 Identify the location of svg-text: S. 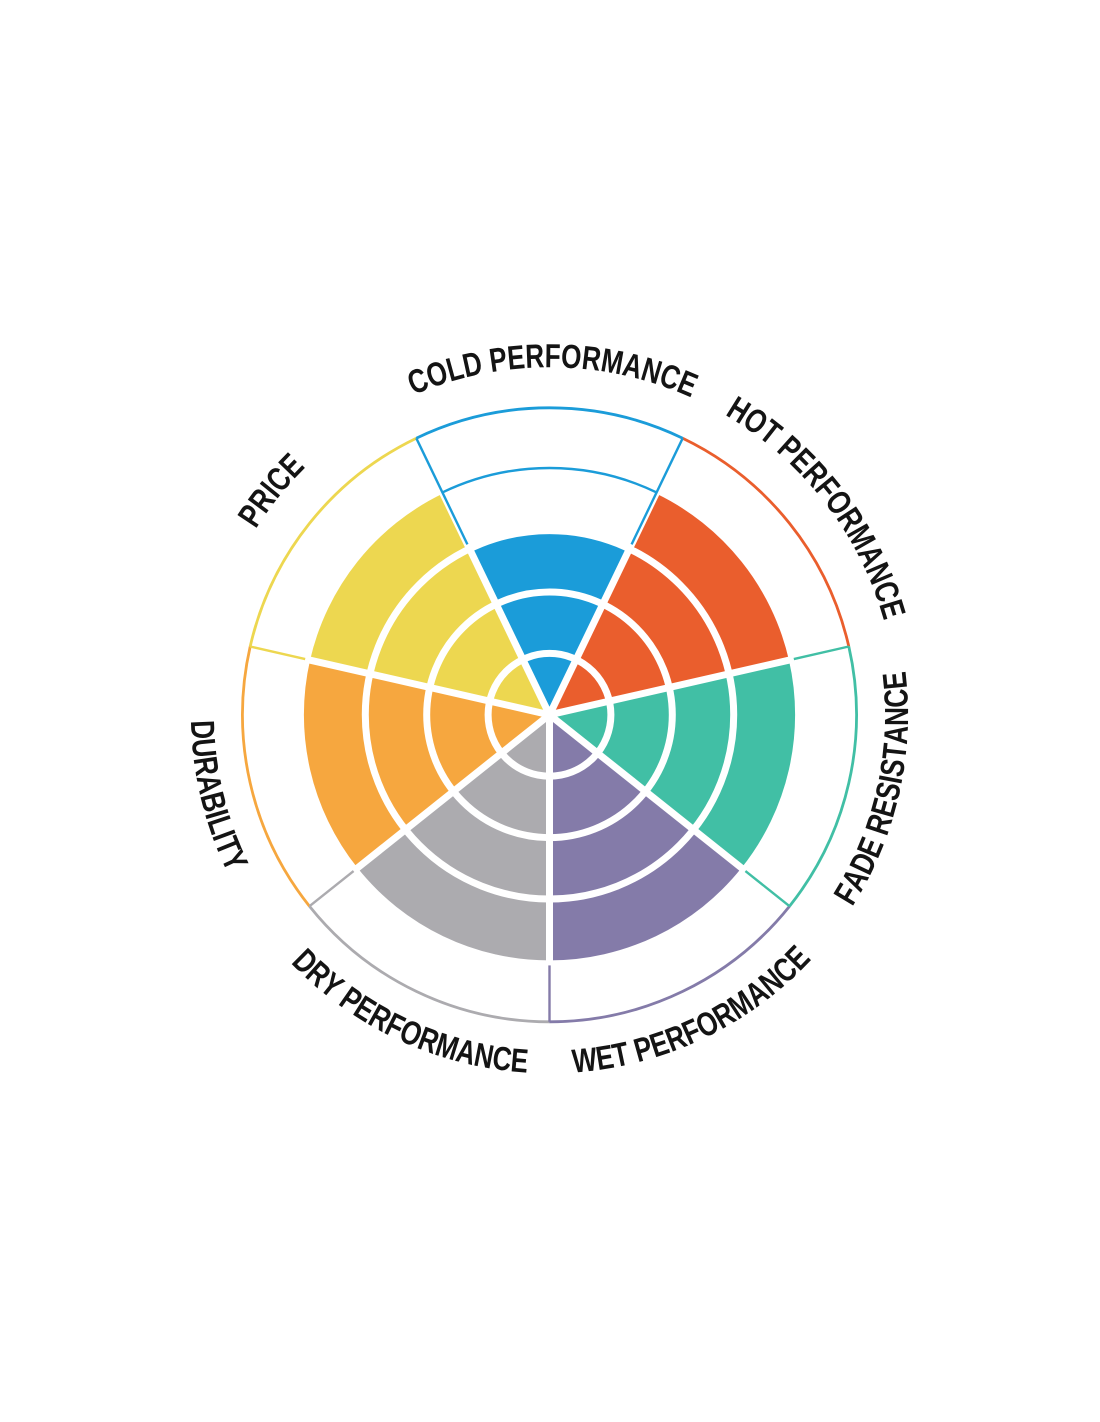
(893, 767).